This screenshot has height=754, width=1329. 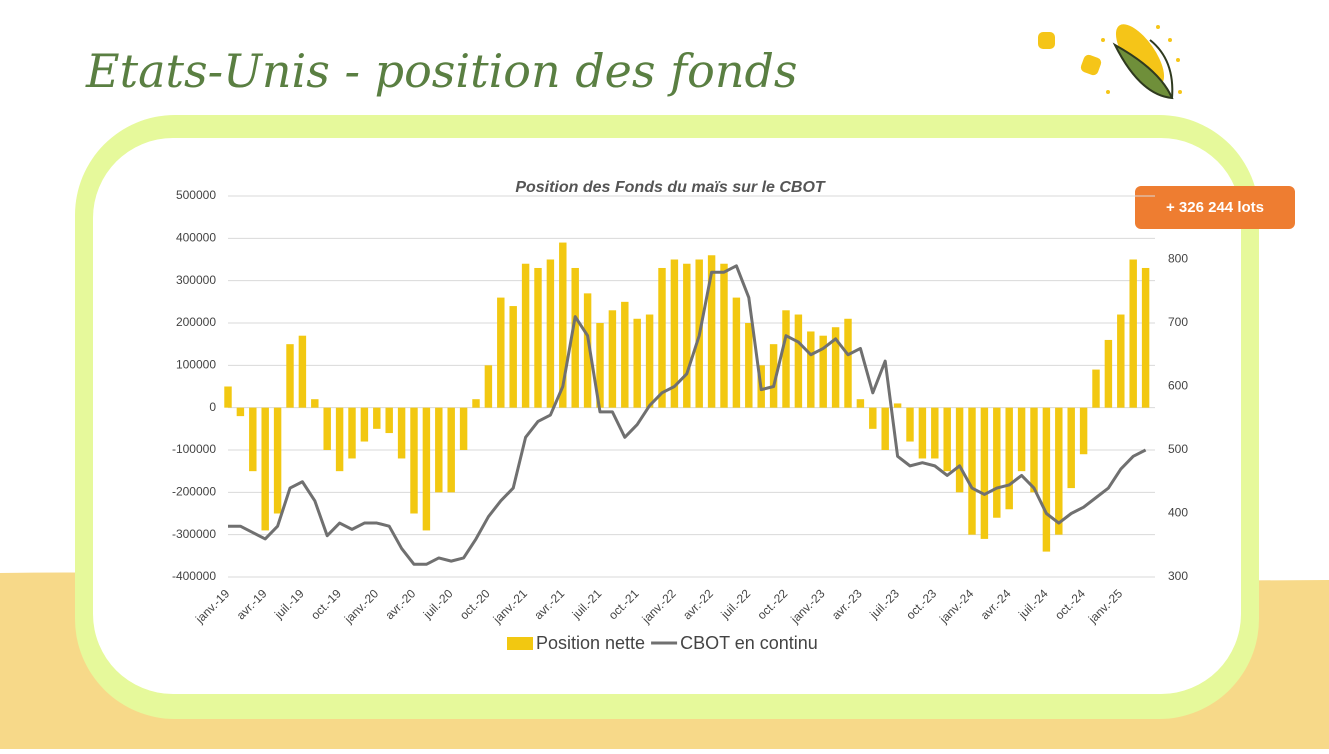 What do you see at coordinates (1178, 259) in the screenshot?
I see `y2-tick-label: 800` at bounding box center [1178, 259].